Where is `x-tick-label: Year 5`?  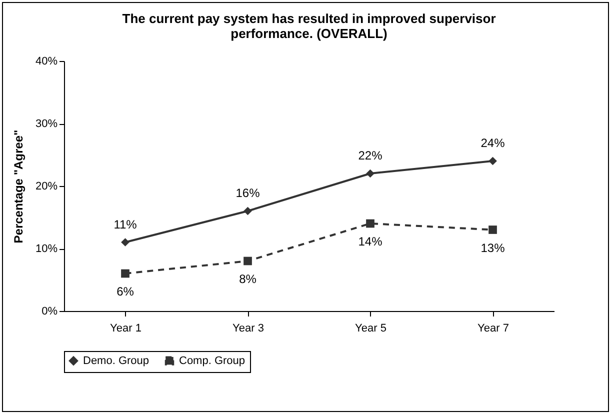
x-tick-label: Year 5 is located at coordinates (370, 328).